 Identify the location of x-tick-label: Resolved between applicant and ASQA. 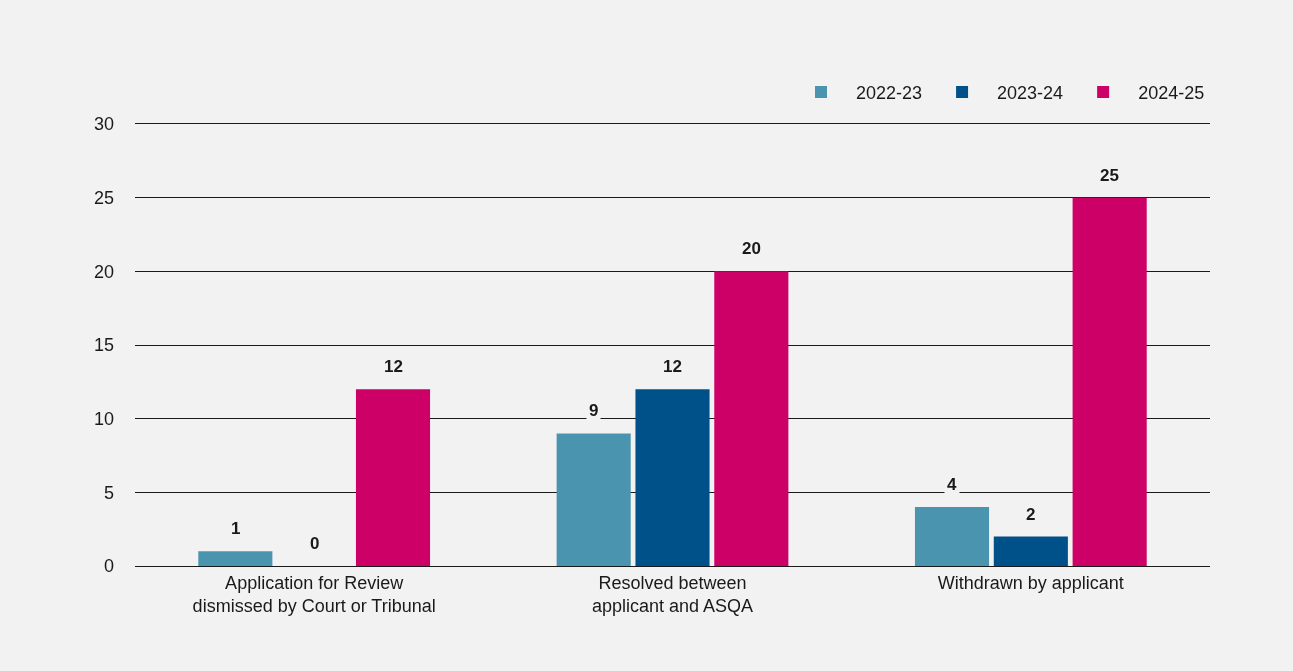
(672, 594).